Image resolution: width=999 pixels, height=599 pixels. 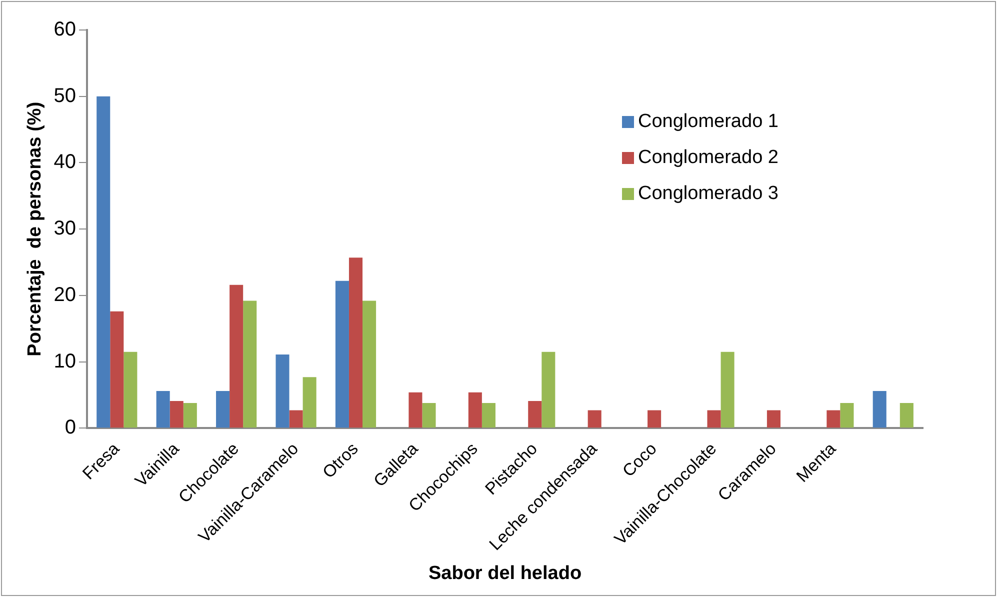 I want to click on y-tick-label: 50, so click(x=65, y=95).